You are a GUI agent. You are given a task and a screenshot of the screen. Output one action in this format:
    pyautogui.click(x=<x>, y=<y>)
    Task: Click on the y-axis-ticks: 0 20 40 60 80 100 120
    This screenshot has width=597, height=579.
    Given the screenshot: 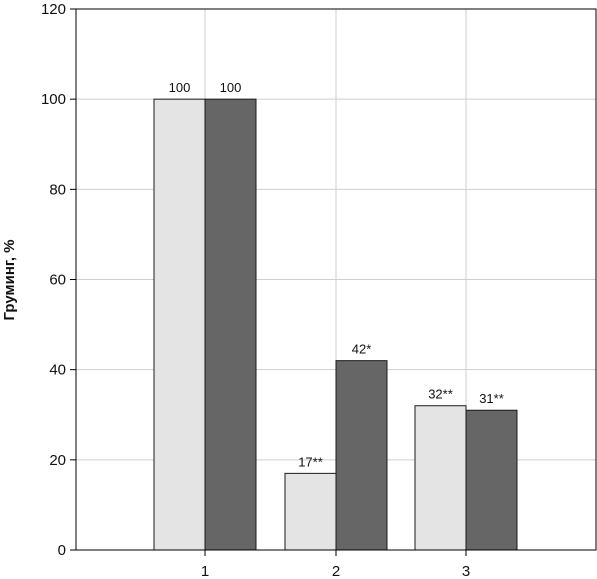 What is the action you would take?
    pyautogui.click(x=58, y=280)
    